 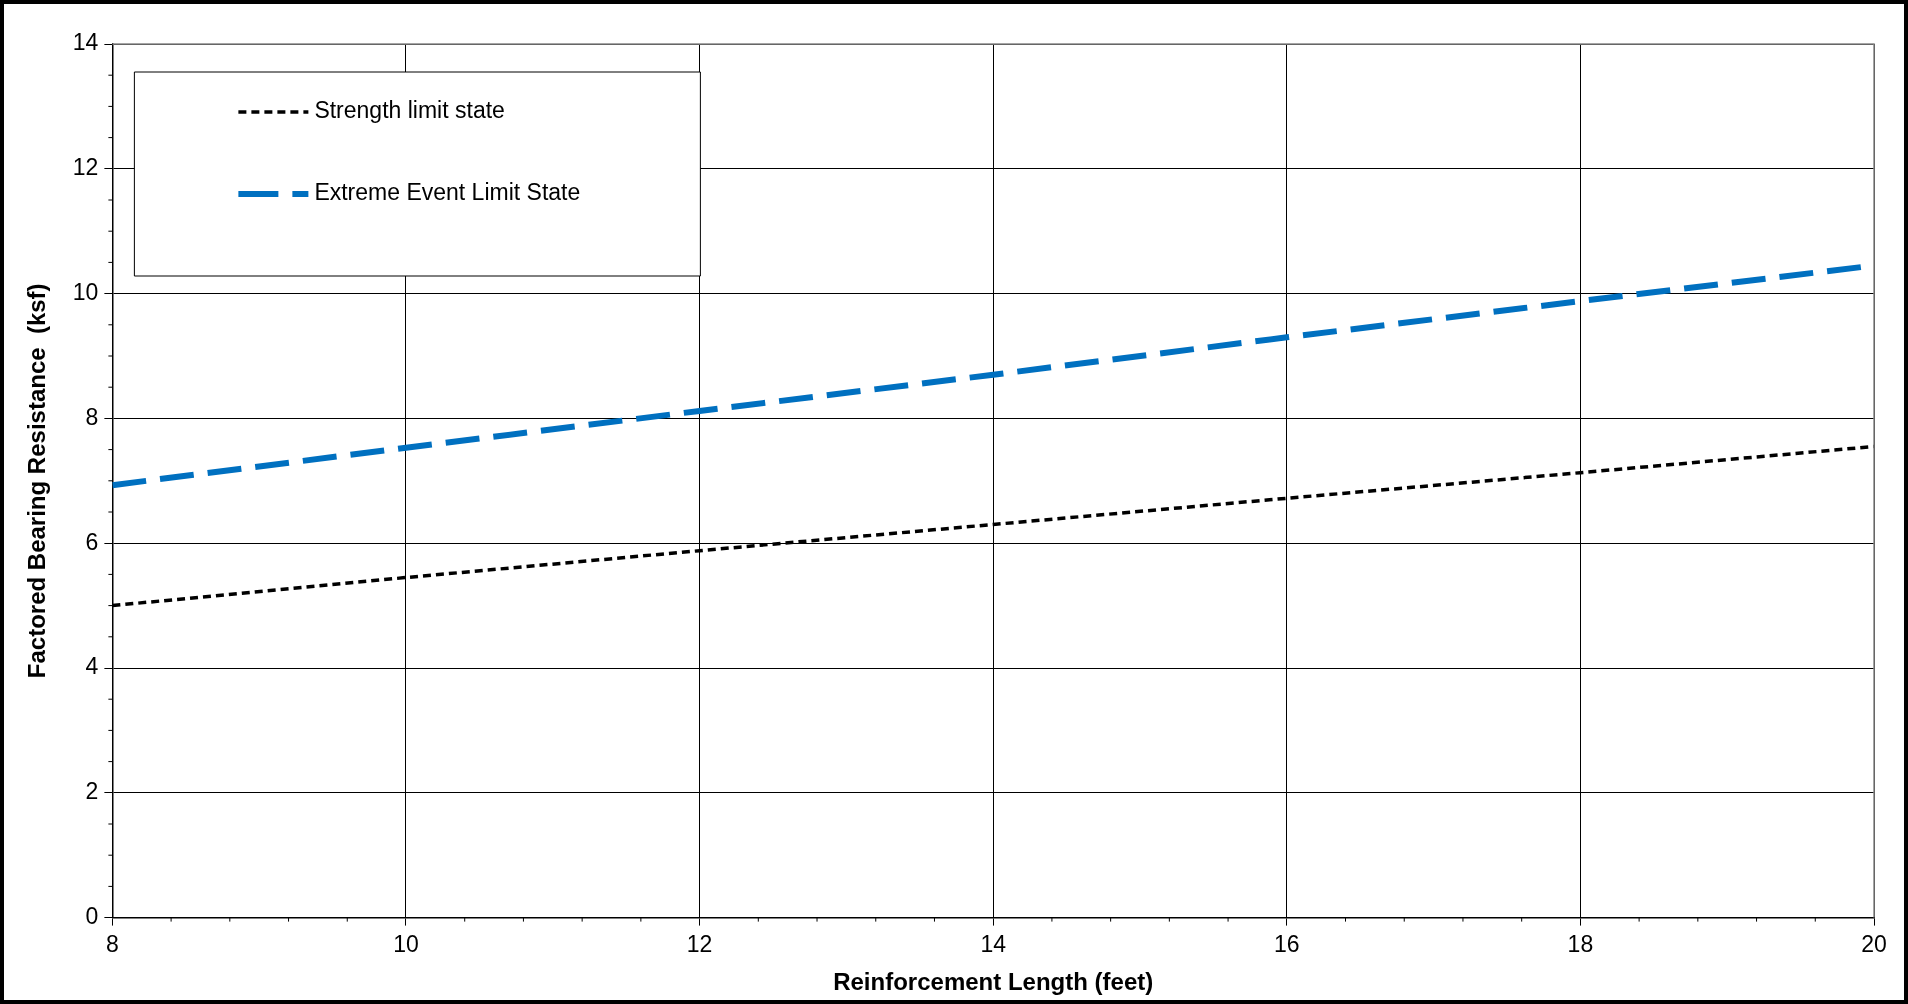 What do you see at coordinates (92, 666) in the screenshot?
I see `y-tick-label: 4` at bounding box center [92, 666].